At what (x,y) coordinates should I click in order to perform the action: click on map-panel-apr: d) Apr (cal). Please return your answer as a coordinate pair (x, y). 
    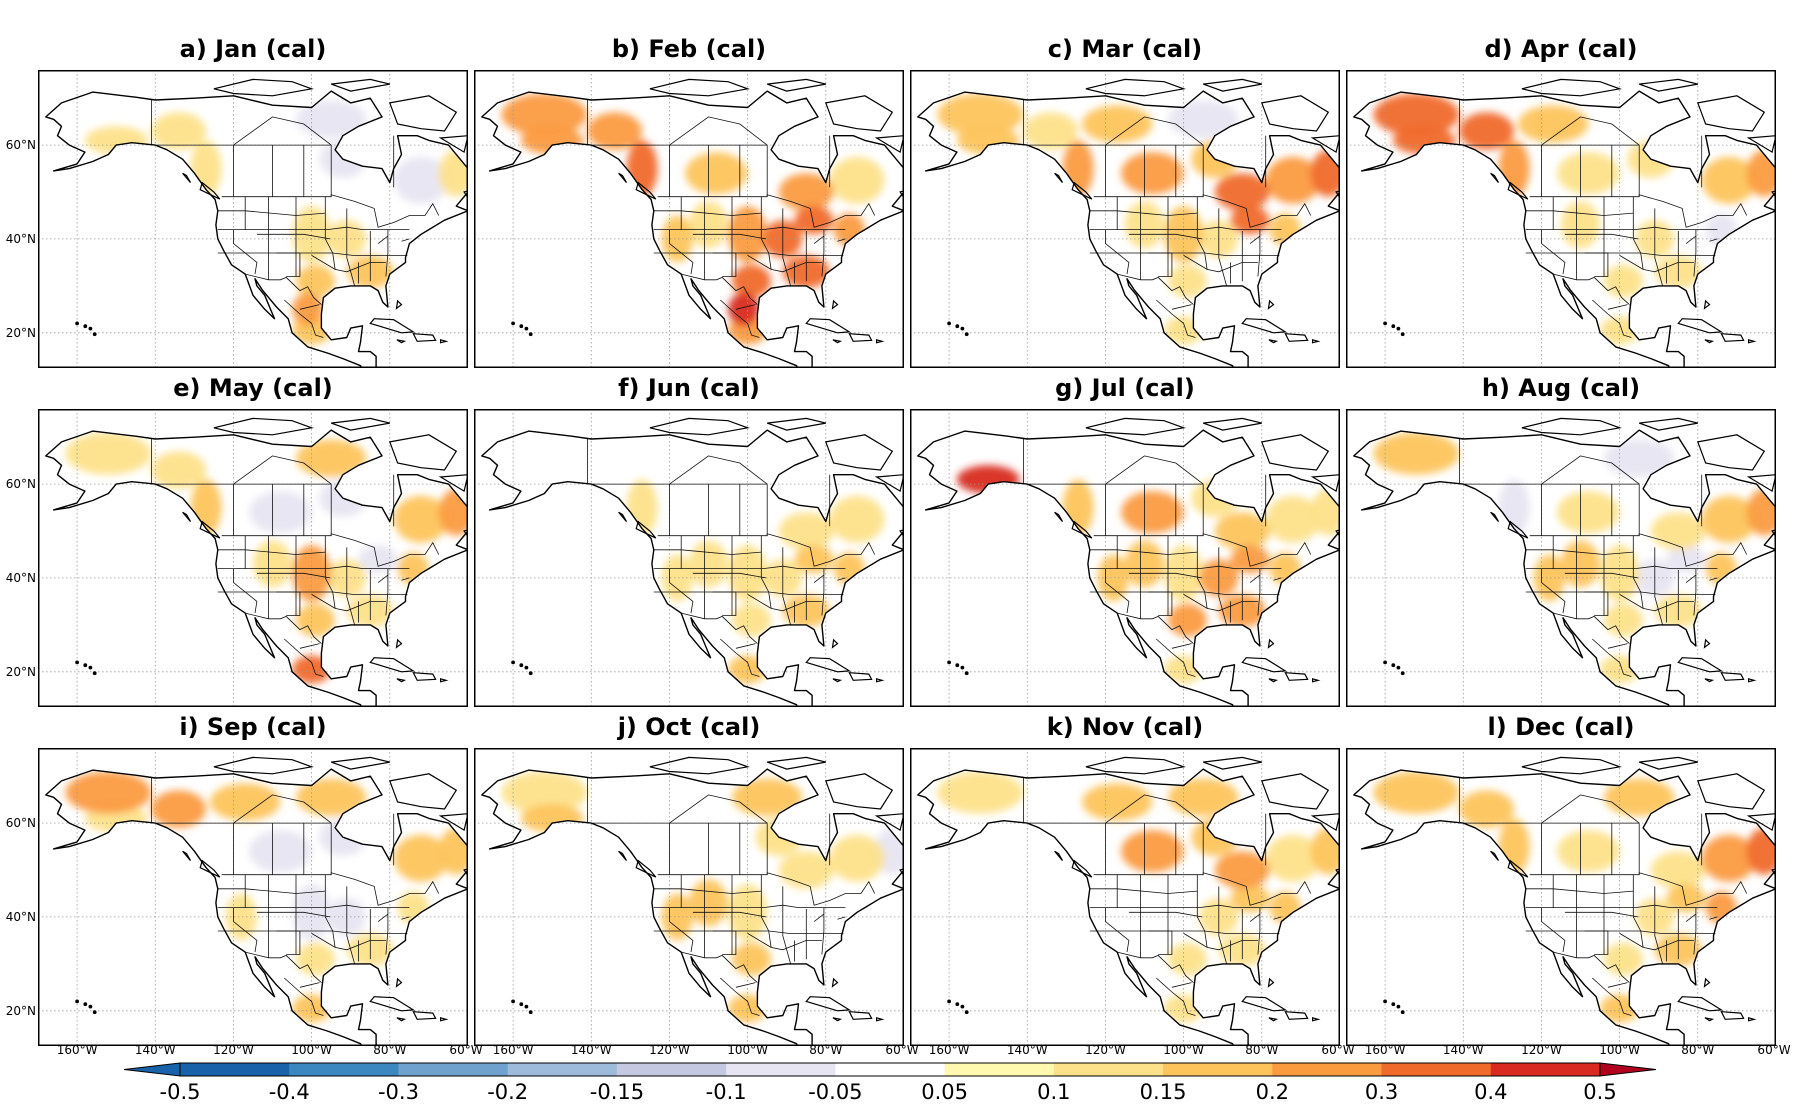
    Looking at the image, I should click on (1561, 201).